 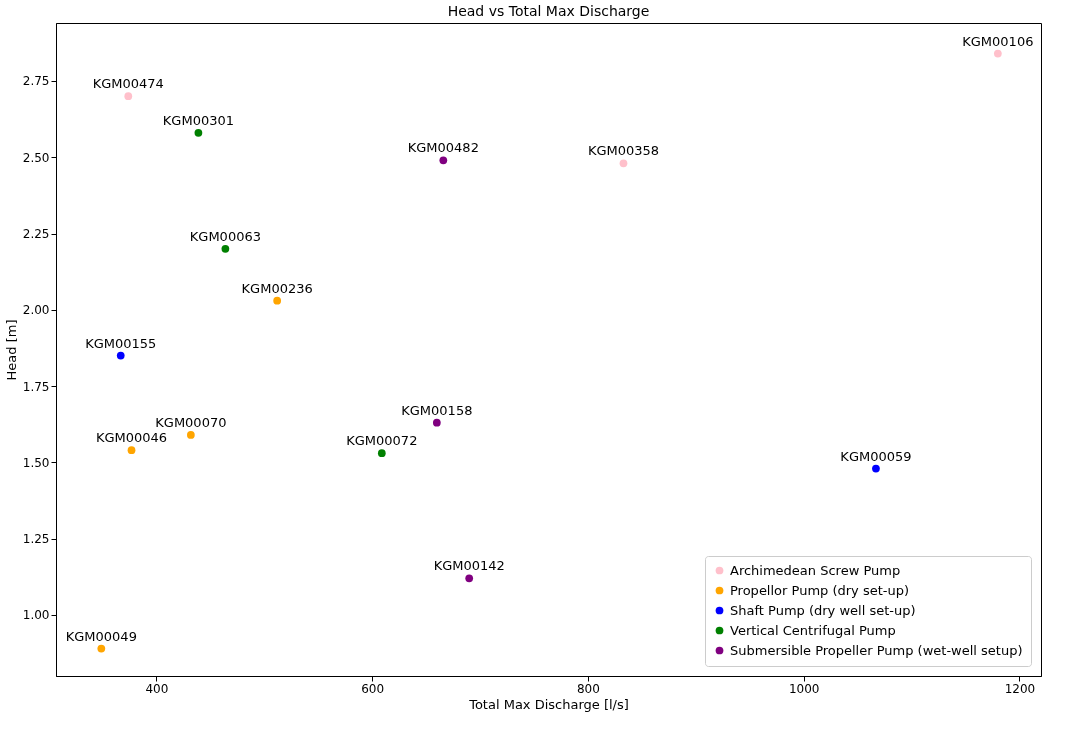 I want to click on y-tick-label: 1.50, so click(x=36, y=462).